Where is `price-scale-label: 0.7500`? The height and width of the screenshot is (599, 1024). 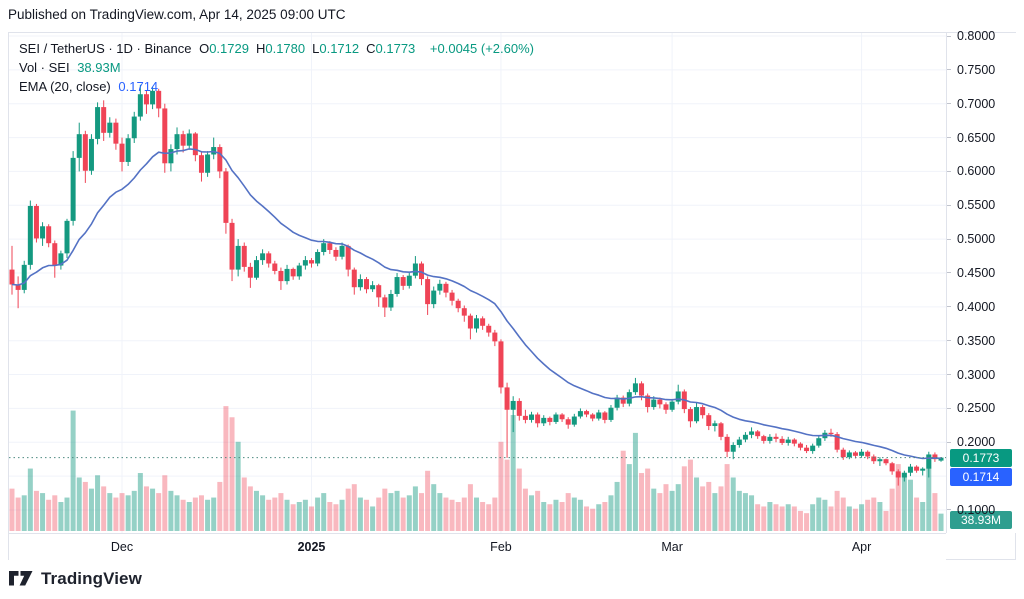
price-scale-label: 0.7500 is located at coordinates (976, 69).